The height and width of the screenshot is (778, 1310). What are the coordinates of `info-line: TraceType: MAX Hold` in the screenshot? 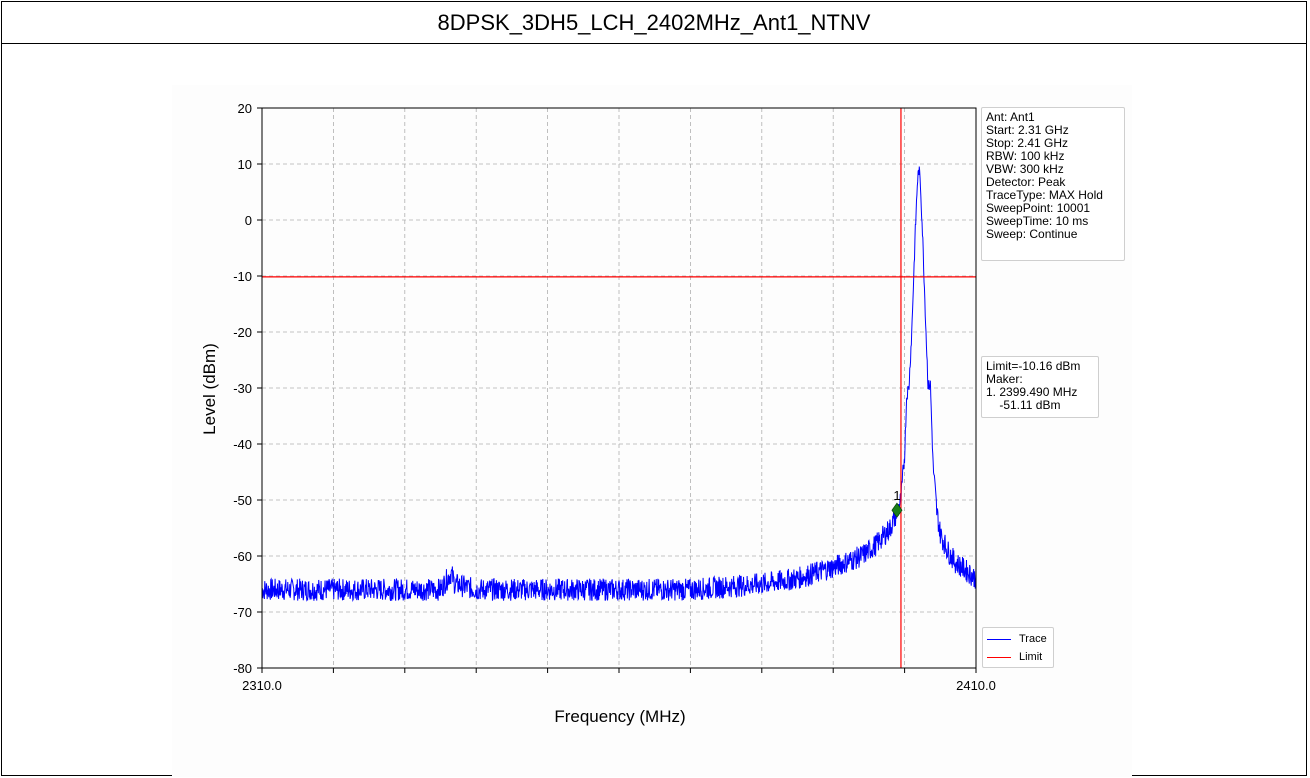 It's located at (1044, 195).